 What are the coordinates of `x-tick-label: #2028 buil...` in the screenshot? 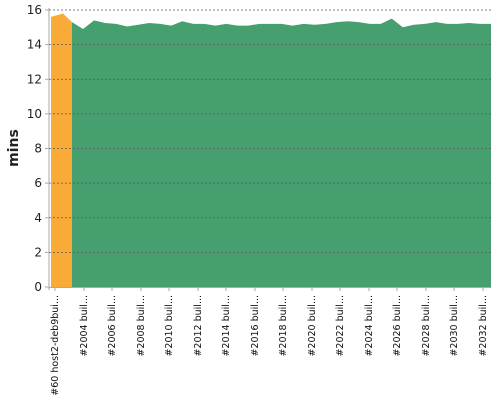 It's located at (426, 326).